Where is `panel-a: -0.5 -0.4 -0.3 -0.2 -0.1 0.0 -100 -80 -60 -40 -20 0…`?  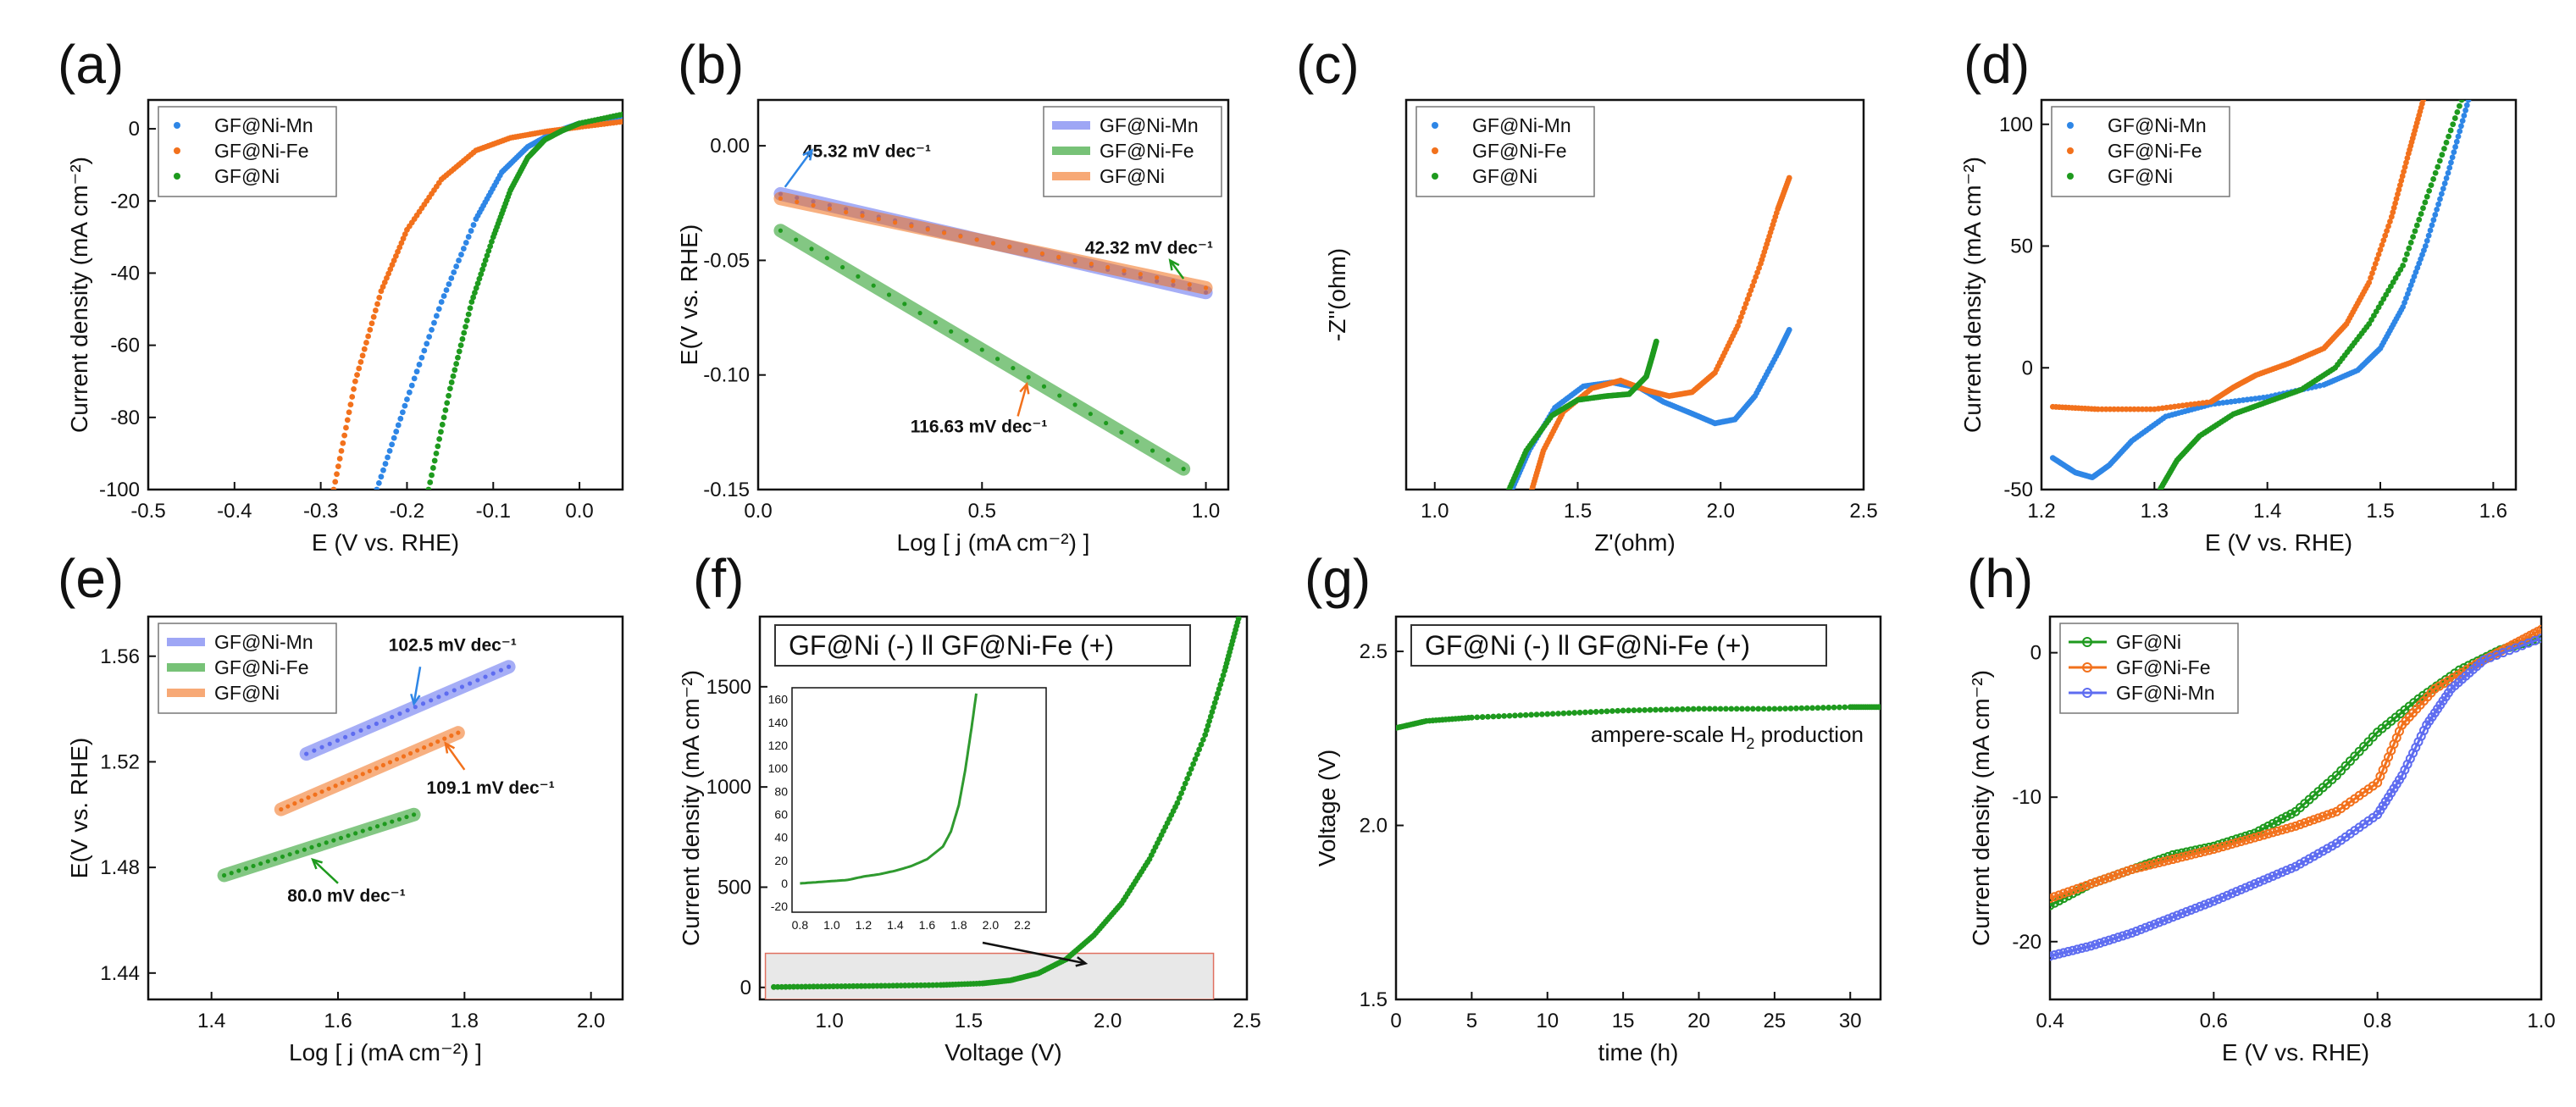 panel-a: -0.5 -0.4 -0.3 -0.2 -0.1 0.0 -100 -80 -60 -40 -20 0… is located at coordinates (341, 295).